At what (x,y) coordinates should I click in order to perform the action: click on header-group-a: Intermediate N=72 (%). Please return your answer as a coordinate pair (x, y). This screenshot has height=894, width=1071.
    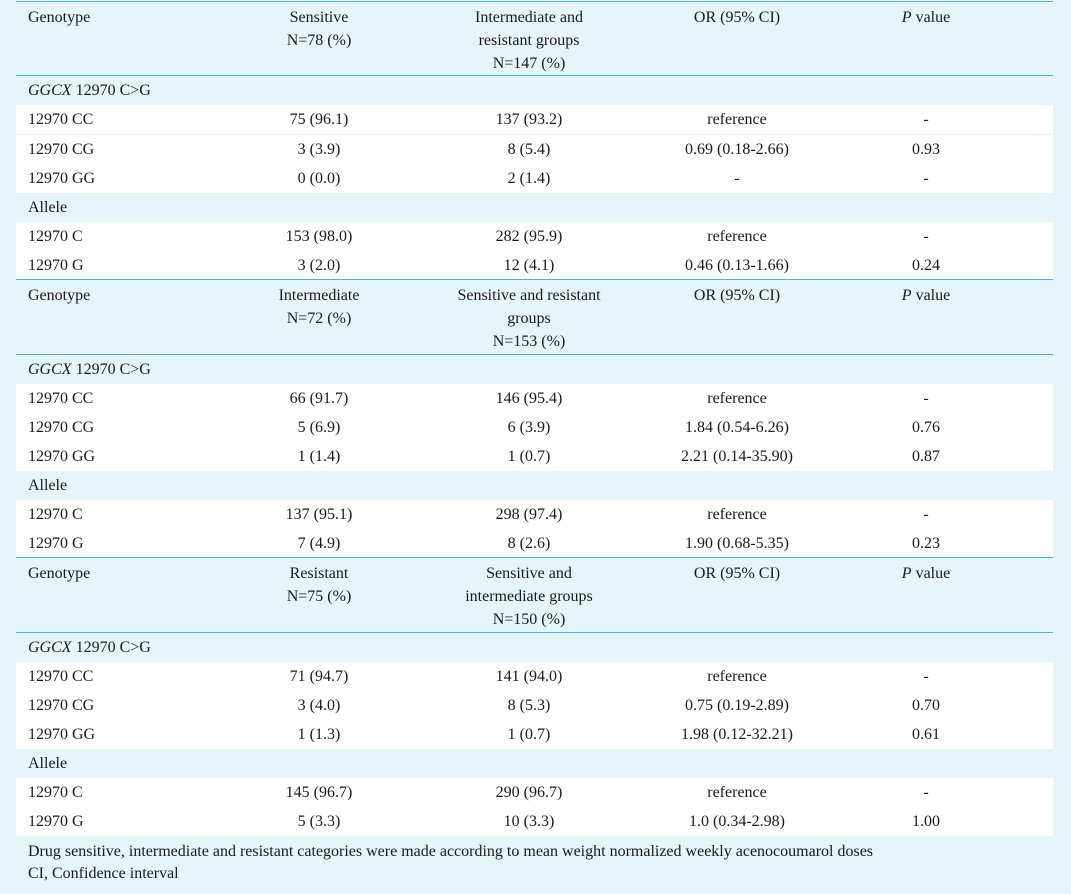
    Looking at the image, I should click on (319, 307).